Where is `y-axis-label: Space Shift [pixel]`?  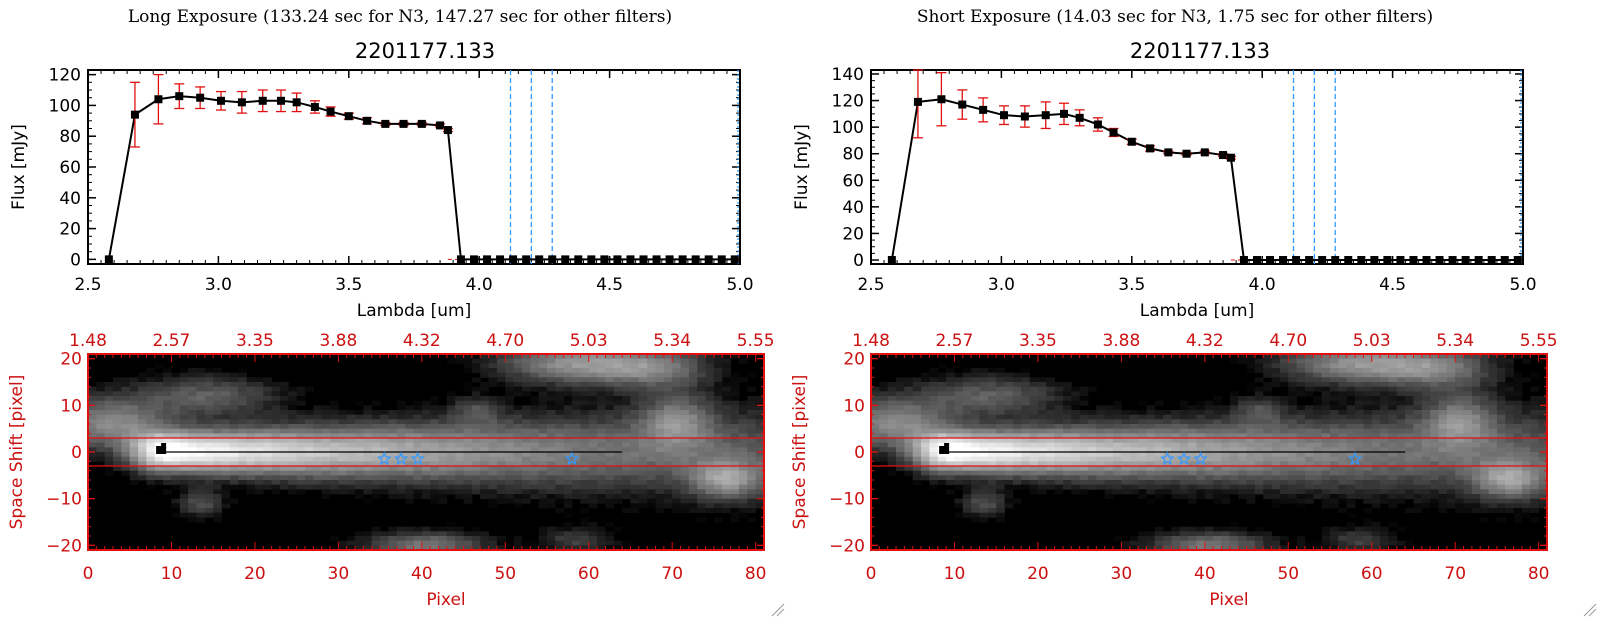 y-axis-label: Space Shift [pixel] is located at coordinates (800, 452).